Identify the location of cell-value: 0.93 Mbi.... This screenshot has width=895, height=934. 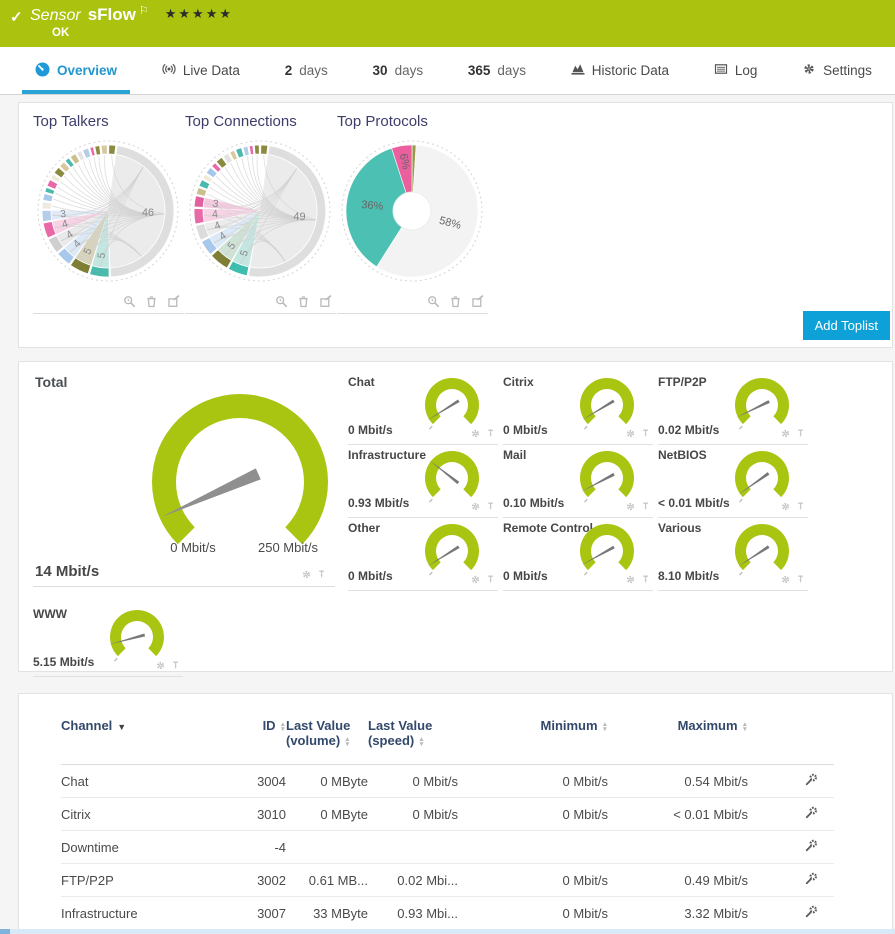
(413, 913).